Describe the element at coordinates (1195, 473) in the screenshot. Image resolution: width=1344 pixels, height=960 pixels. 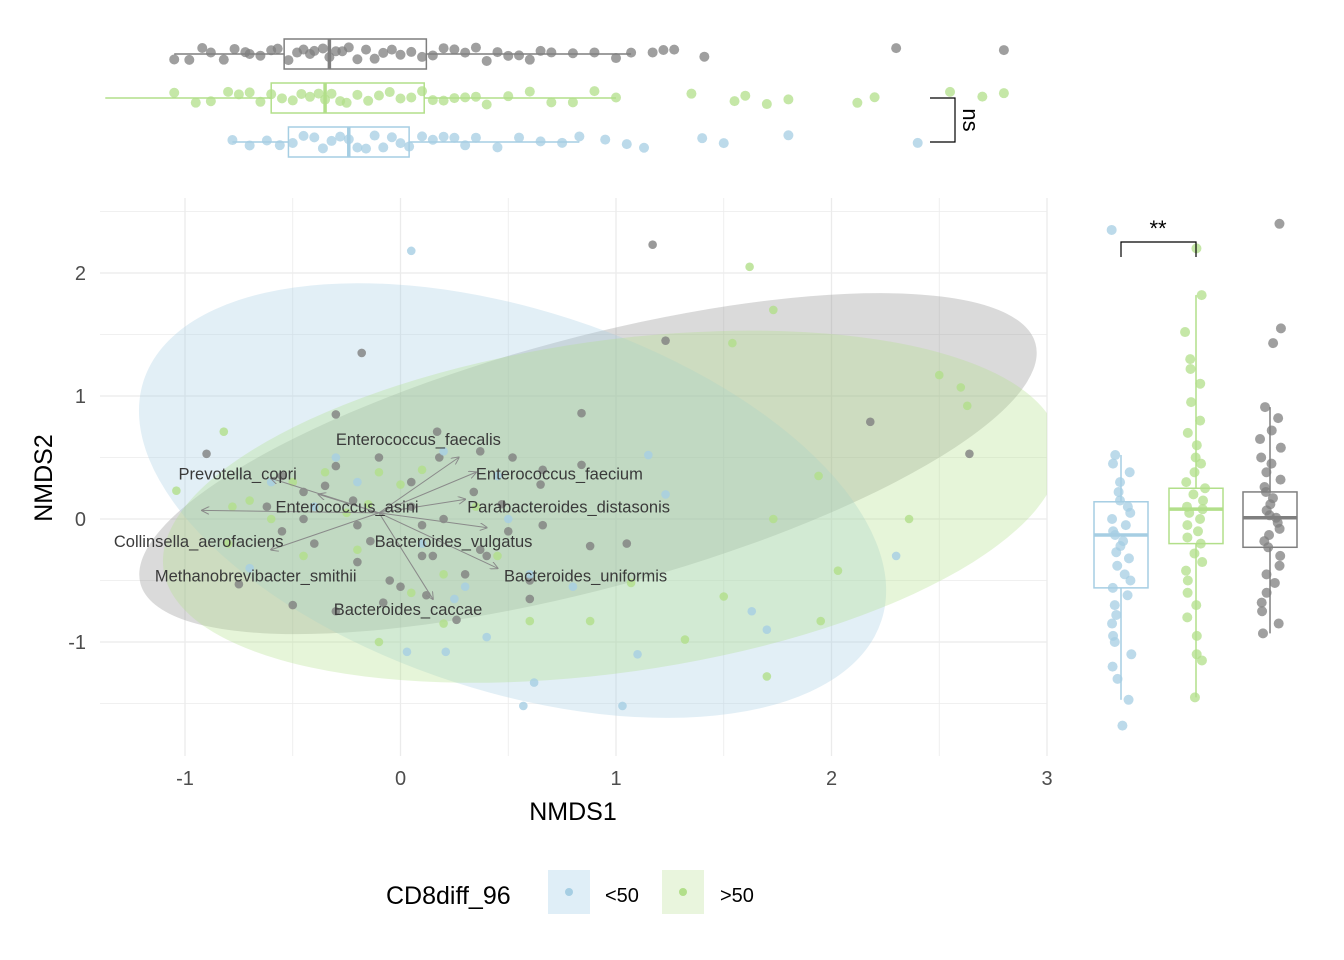
I see `right-boxplot-panel: **` at that location.